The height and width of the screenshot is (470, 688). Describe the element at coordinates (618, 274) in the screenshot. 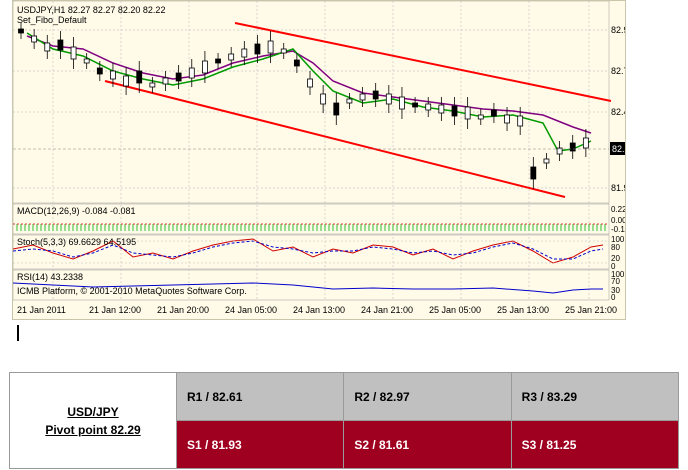

I see `rsi-tick: 100` at that location.